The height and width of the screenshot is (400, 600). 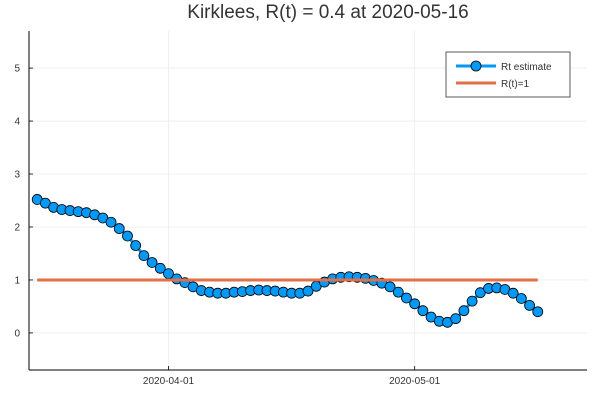 What do you see at coordinates (476, 66) in the screenshot?
I see `legend-rt-marker` at bounding box center [476, 66].